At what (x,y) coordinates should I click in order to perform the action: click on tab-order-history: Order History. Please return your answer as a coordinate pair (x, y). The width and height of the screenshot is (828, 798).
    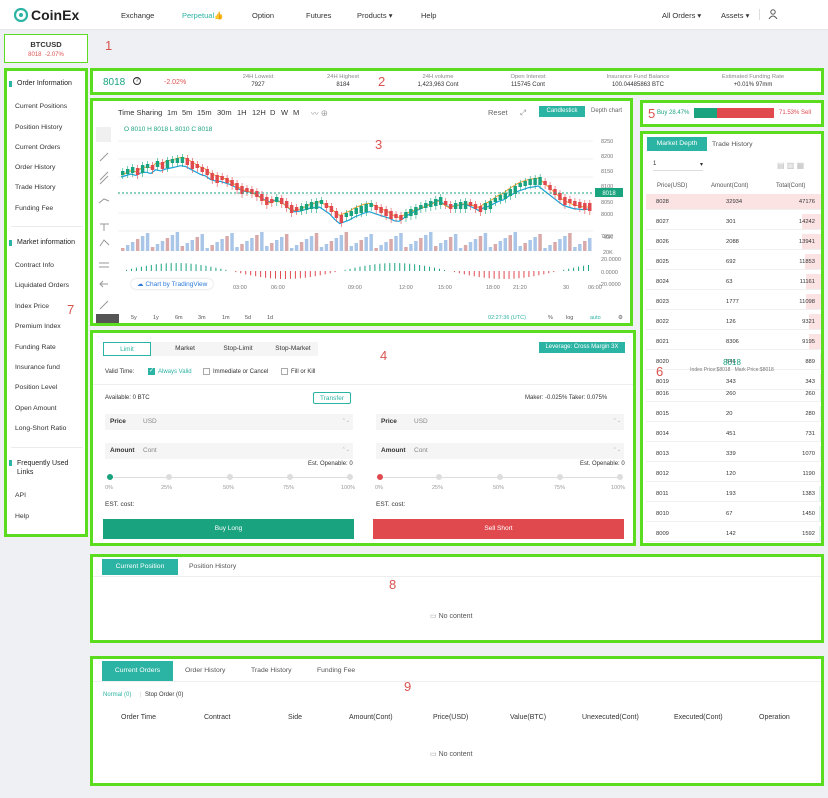
    Looking at the image, I should click on (205, 670).